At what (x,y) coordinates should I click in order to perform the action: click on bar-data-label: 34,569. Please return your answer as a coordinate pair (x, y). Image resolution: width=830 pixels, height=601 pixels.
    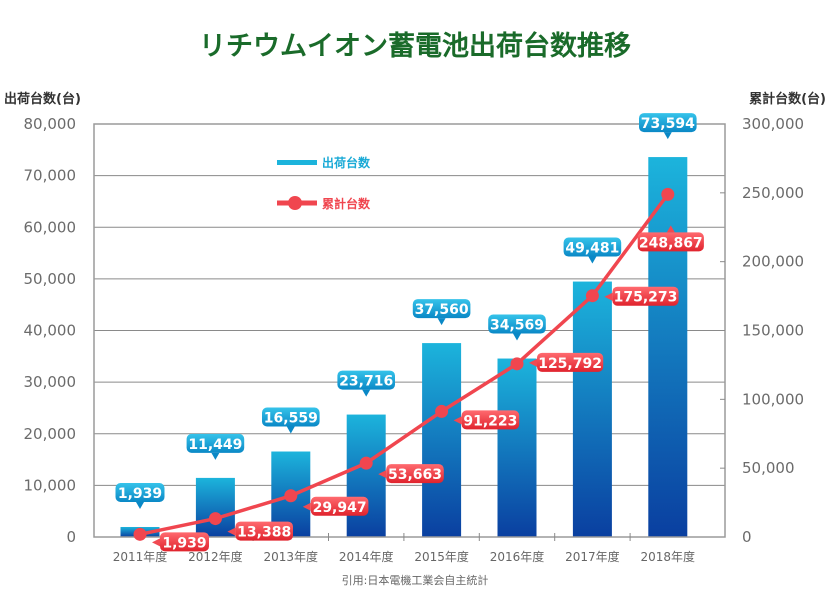
    Looking at the image, I should click on (517, 327).